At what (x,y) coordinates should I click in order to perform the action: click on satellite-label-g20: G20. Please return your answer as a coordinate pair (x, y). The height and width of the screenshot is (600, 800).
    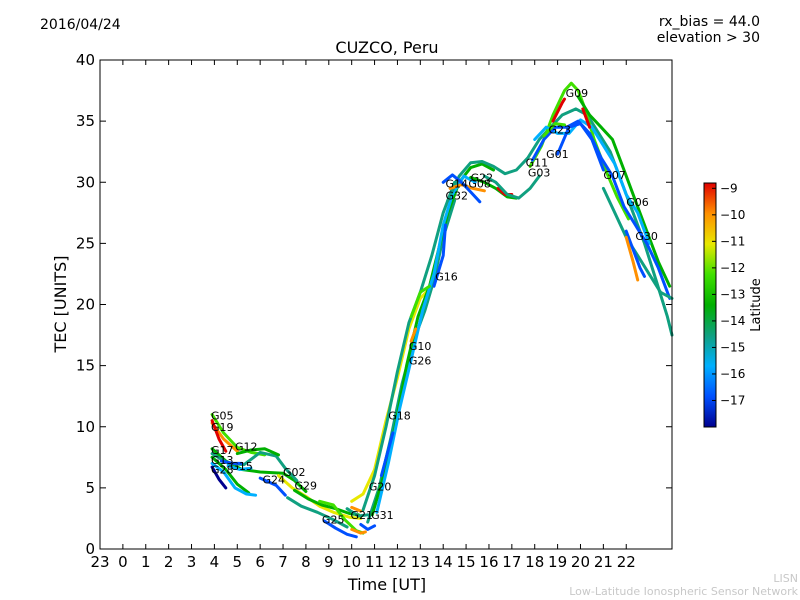
    Looking at the image, I should click on (380, 487).